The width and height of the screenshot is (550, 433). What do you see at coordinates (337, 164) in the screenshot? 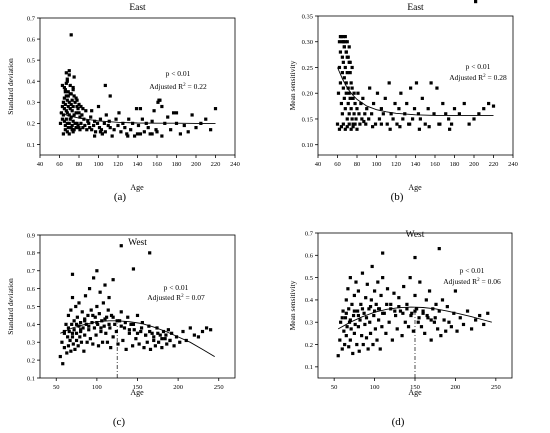
I see `x-tick-label: 60` at bounding box center [337, 164].